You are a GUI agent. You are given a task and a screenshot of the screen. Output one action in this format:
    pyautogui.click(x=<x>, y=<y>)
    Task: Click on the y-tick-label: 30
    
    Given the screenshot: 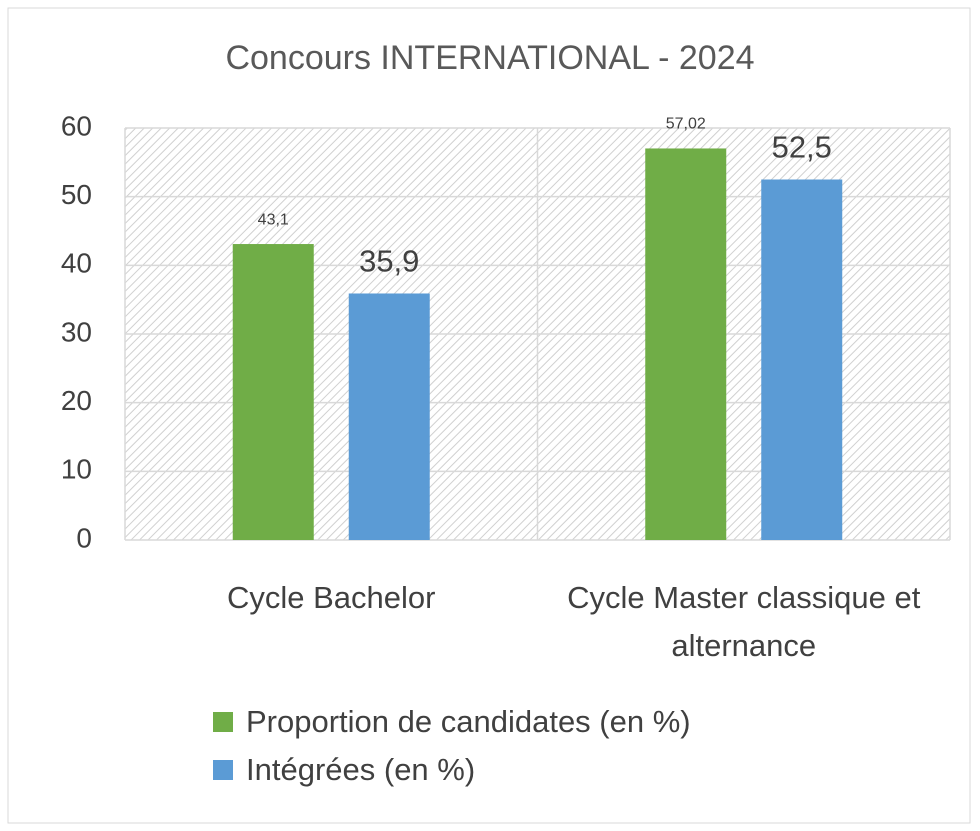 What is the action you would take?
    pyautogui.click(x=76, y=331)
    